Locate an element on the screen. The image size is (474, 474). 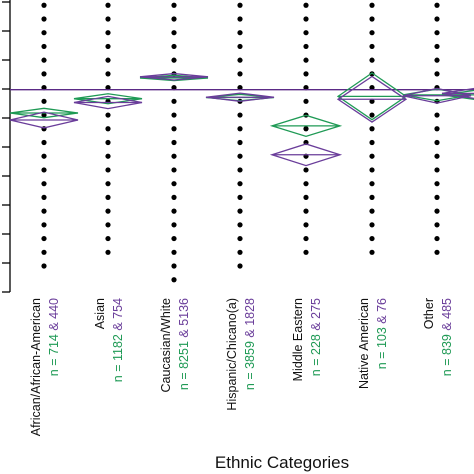
sample-size-label: n = 839 & 485 is located at coordinates (447, 337).